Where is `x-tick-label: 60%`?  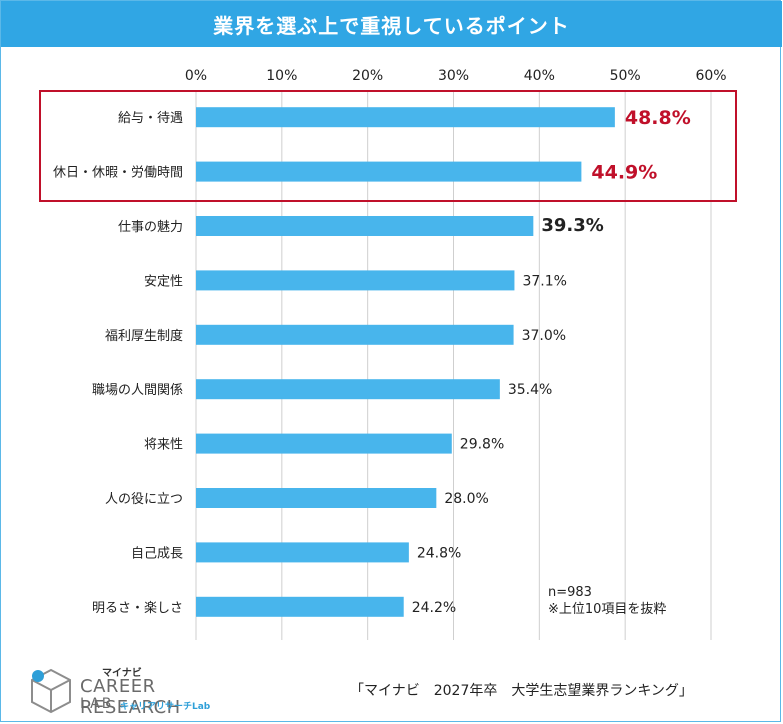
x-tick-label: 60% is located at coordinates (710, 76).